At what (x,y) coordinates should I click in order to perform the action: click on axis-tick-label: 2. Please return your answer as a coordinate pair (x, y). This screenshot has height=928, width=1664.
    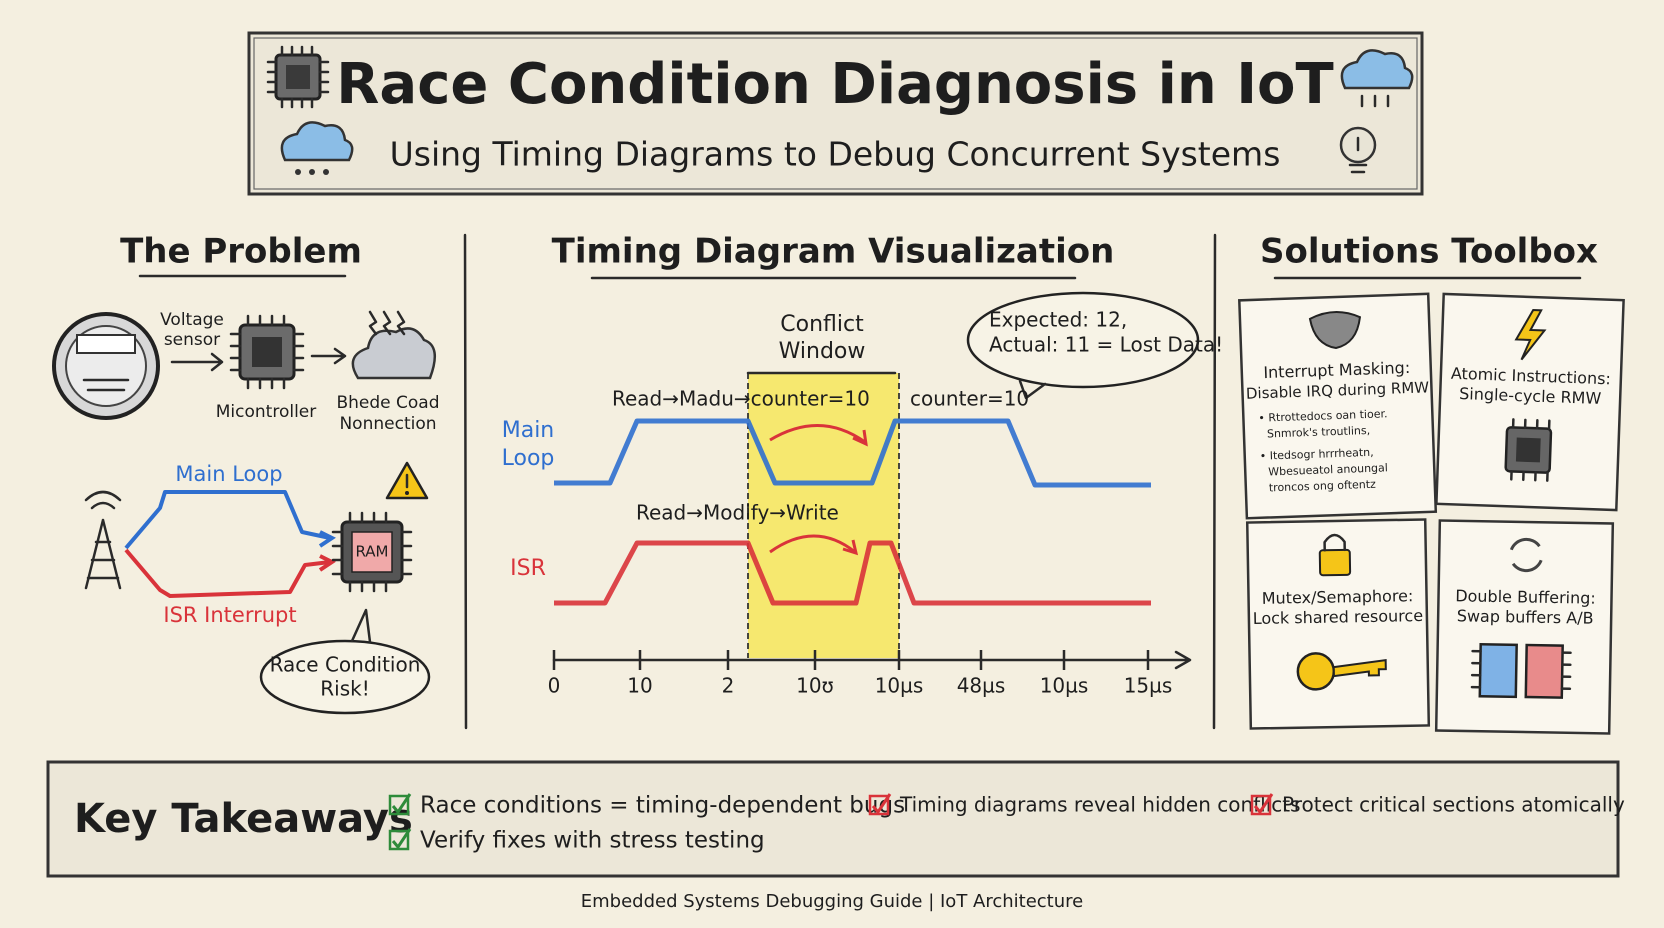
    Looking at the image, I should click on (728, 686).